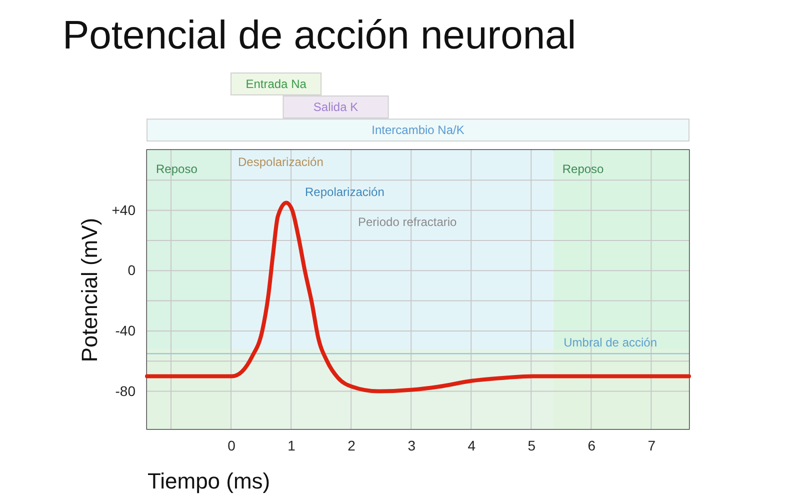 This screenshot has height=500, width=800. Describe the element at coordinates (232, 446) in the screenshot. I see `x-tick-label: 0` at that location.